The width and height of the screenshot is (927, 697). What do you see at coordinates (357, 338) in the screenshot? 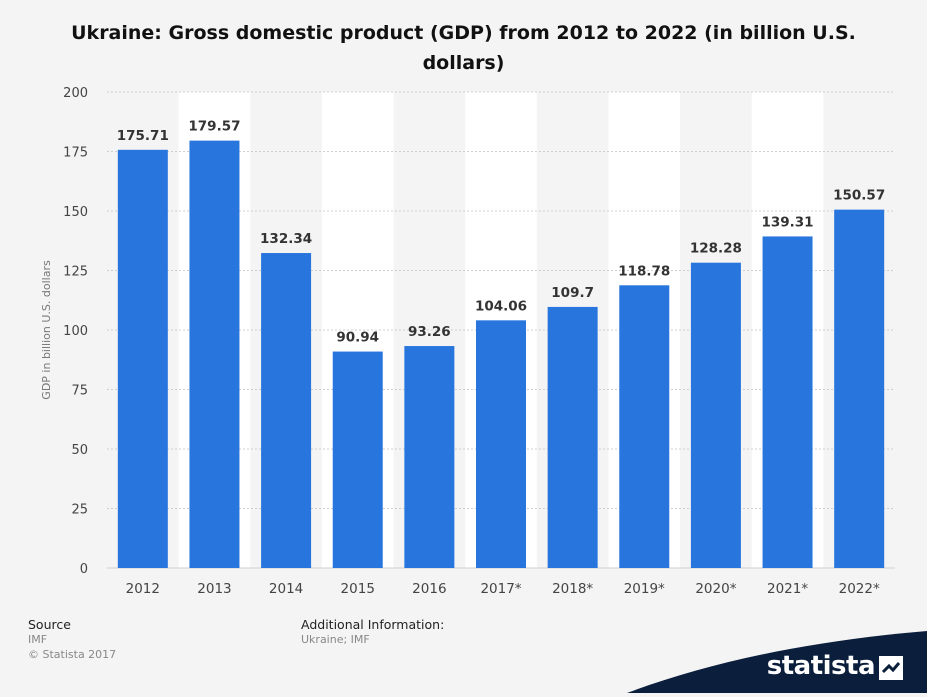
I see `value-label: 90.94` at bounding box center [357, 338].